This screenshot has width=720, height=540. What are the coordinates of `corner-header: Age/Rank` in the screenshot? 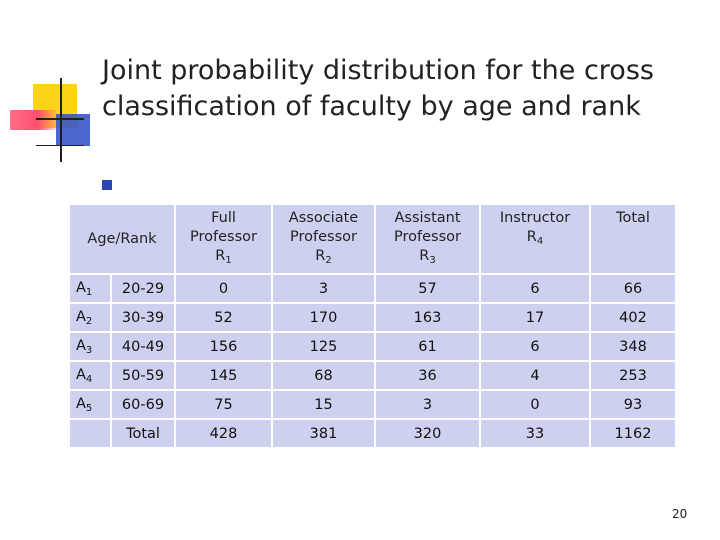 It's located at (122, 239).